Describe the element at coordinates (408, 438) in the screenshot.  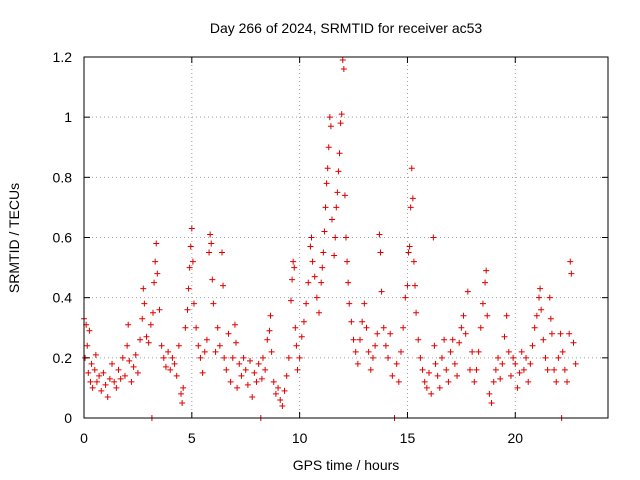
I see `x-tick-label: 15` at that location.